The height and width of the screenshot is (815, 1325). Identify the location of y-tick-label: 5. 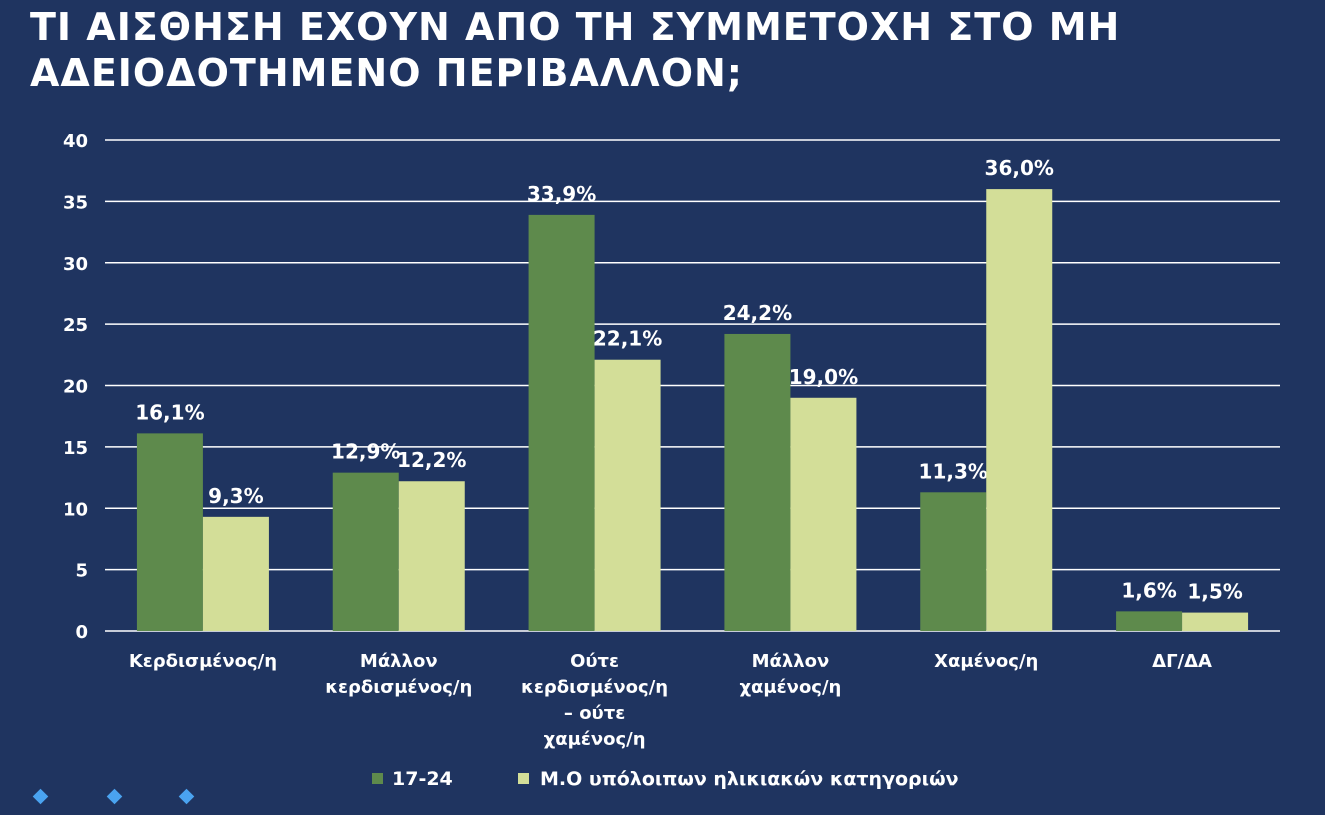
(81, 571).